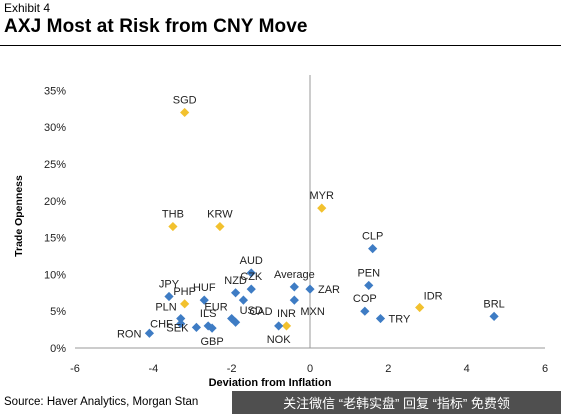  I want to click on point-usd, so click(235, 322).